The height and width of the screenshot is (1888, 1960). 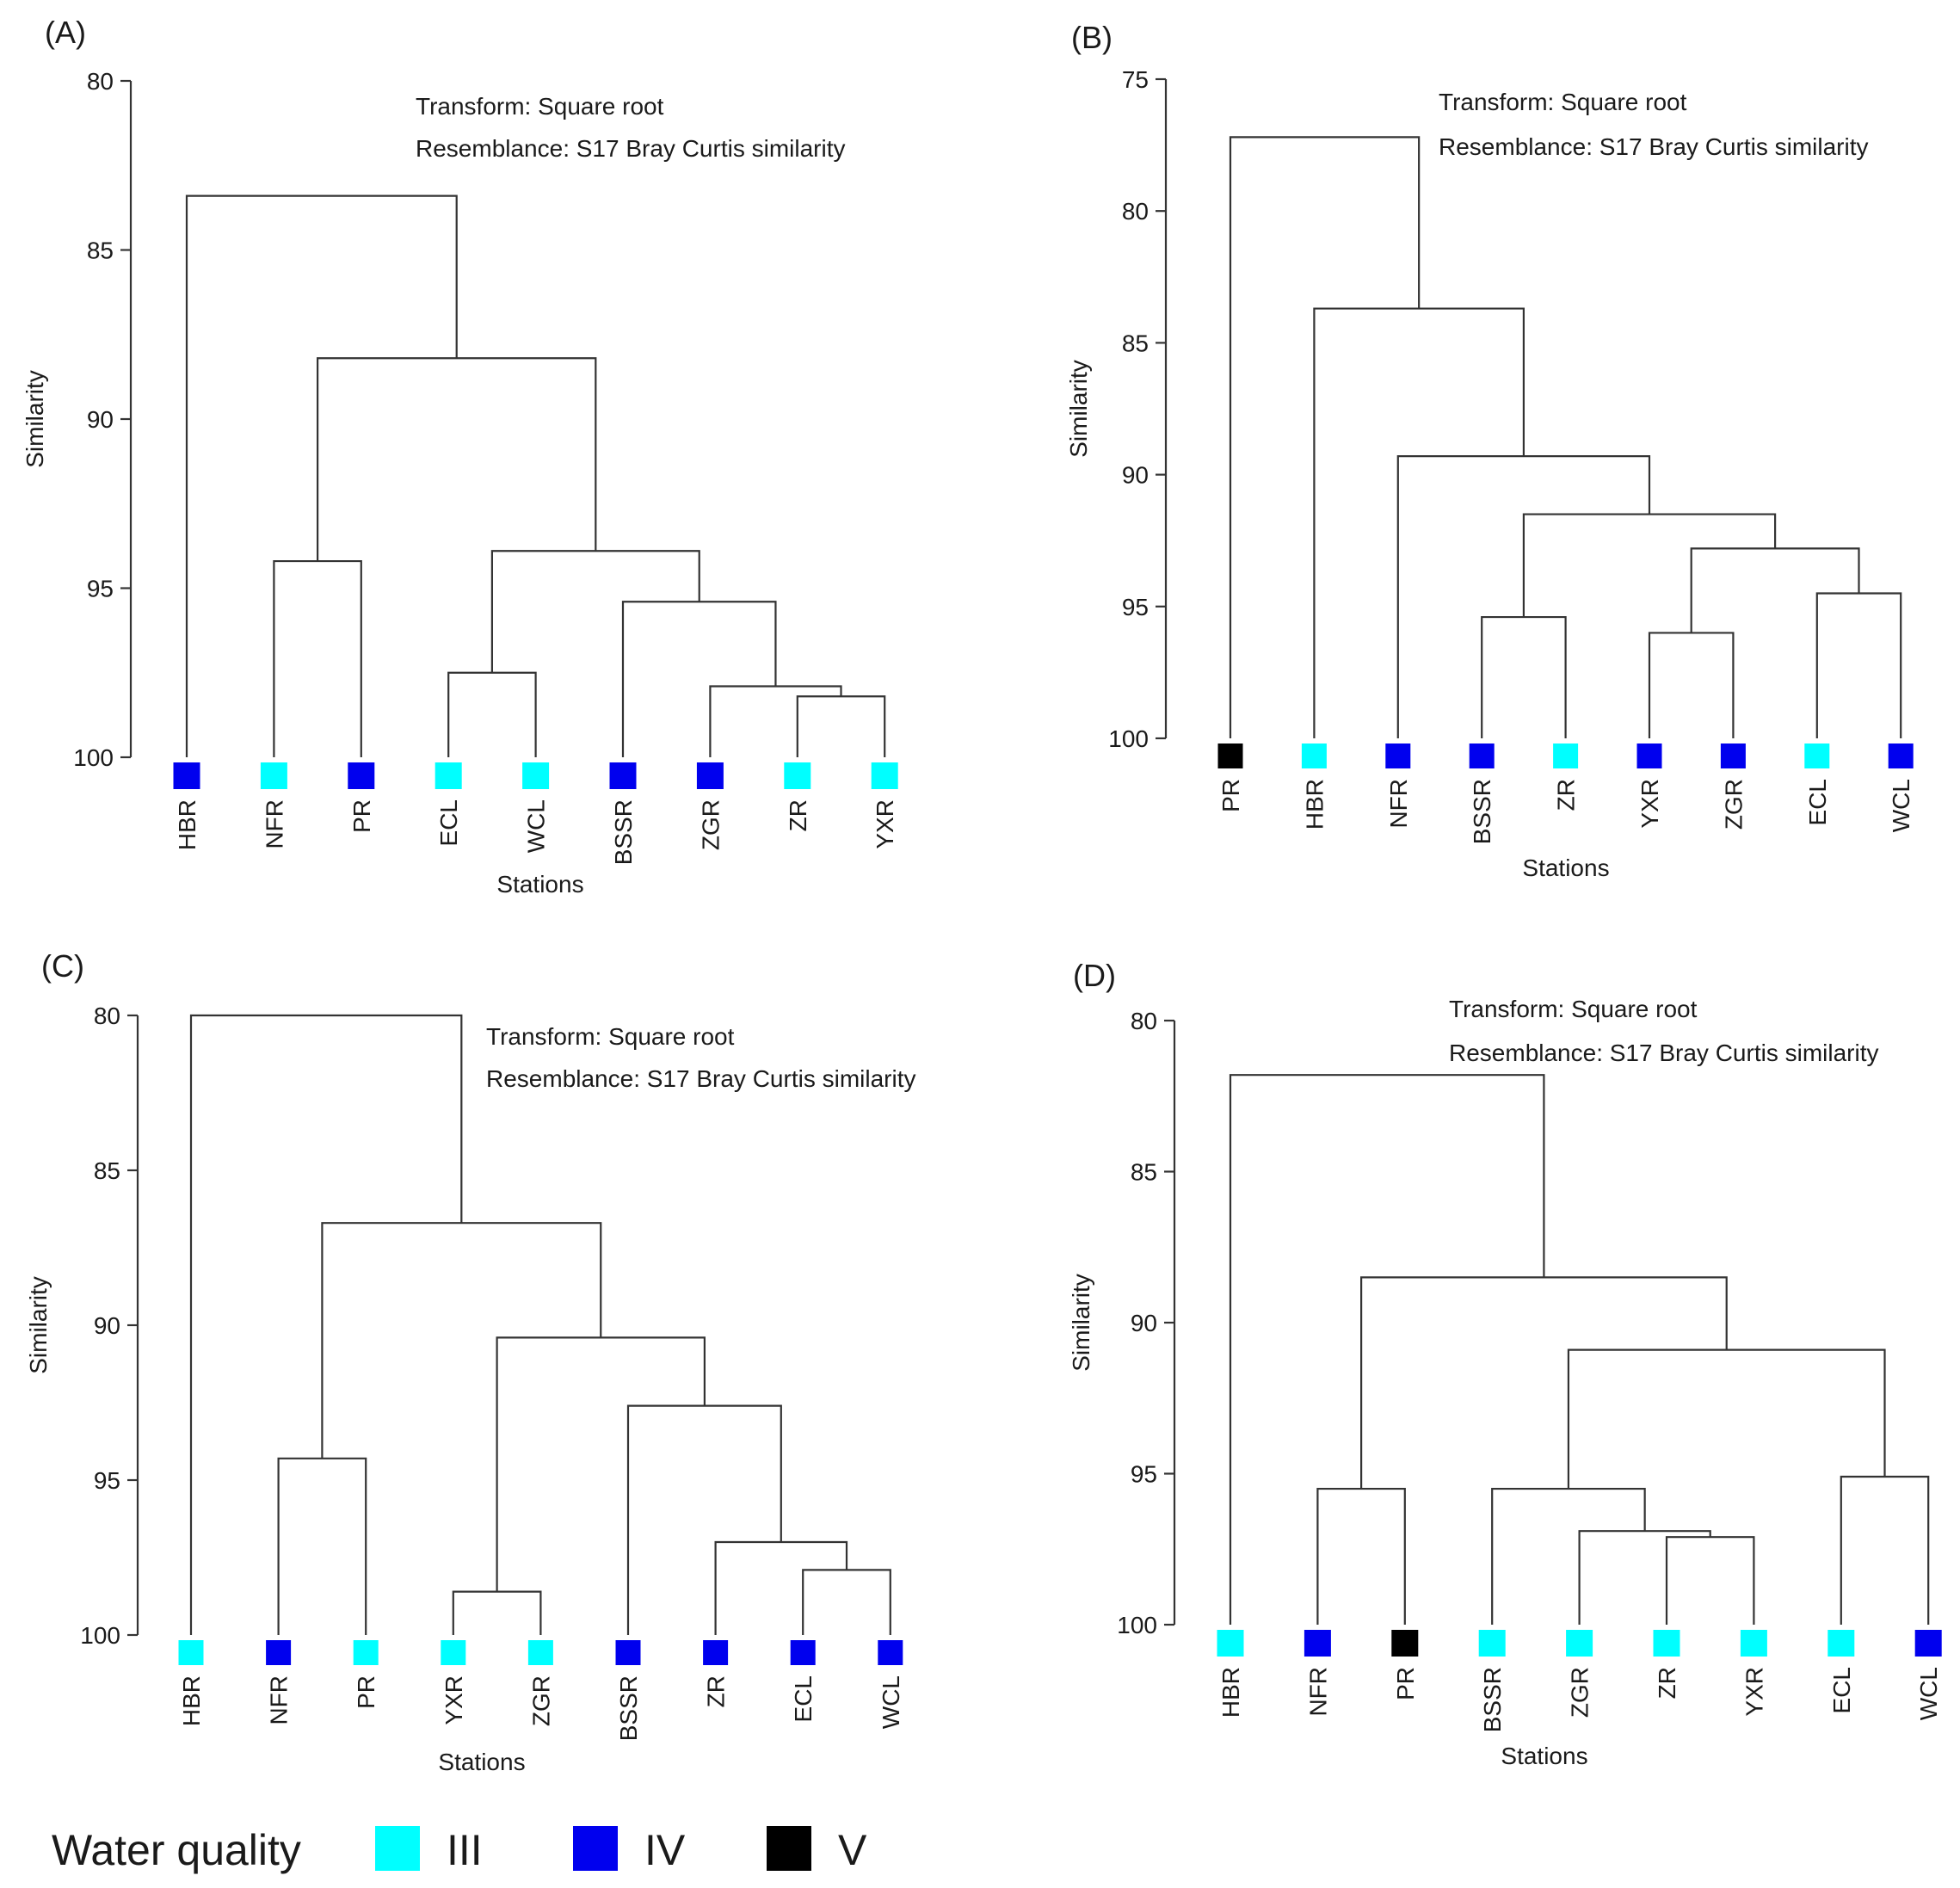 What do you see at coordinates (1092, 37) in the screenshot?
I see `panel-label: (B)` at bounding box center [1092, 37].